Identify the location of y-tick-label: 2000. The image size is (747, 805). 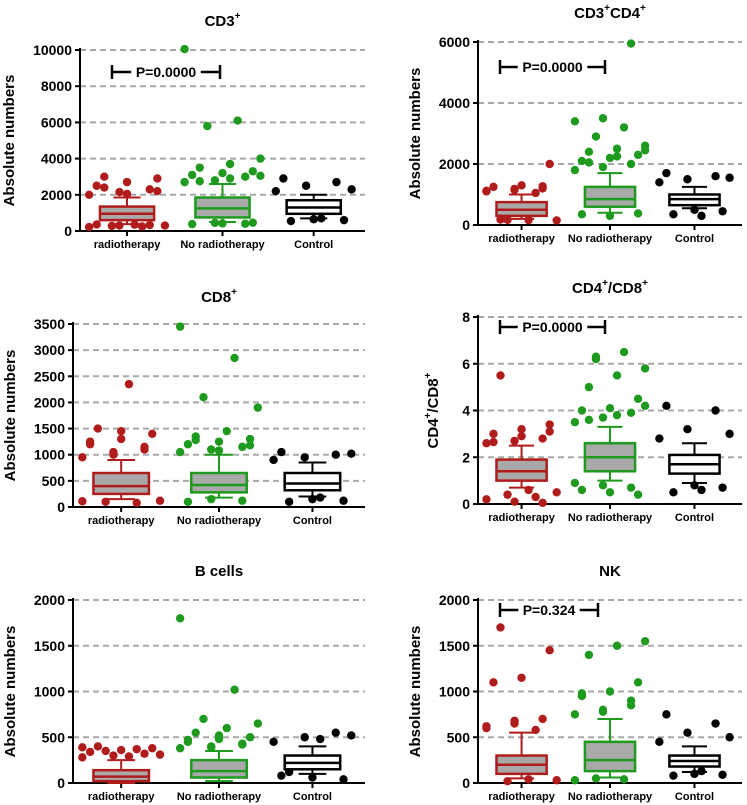
(454, 164).